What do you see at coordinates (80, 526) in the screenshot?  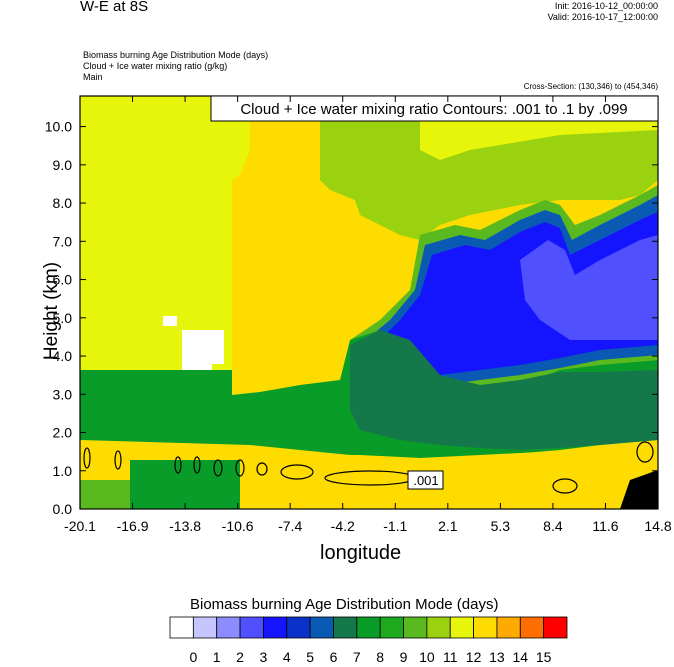 I see `x-tick-label: -20.1` at bounding box center [80, 526].